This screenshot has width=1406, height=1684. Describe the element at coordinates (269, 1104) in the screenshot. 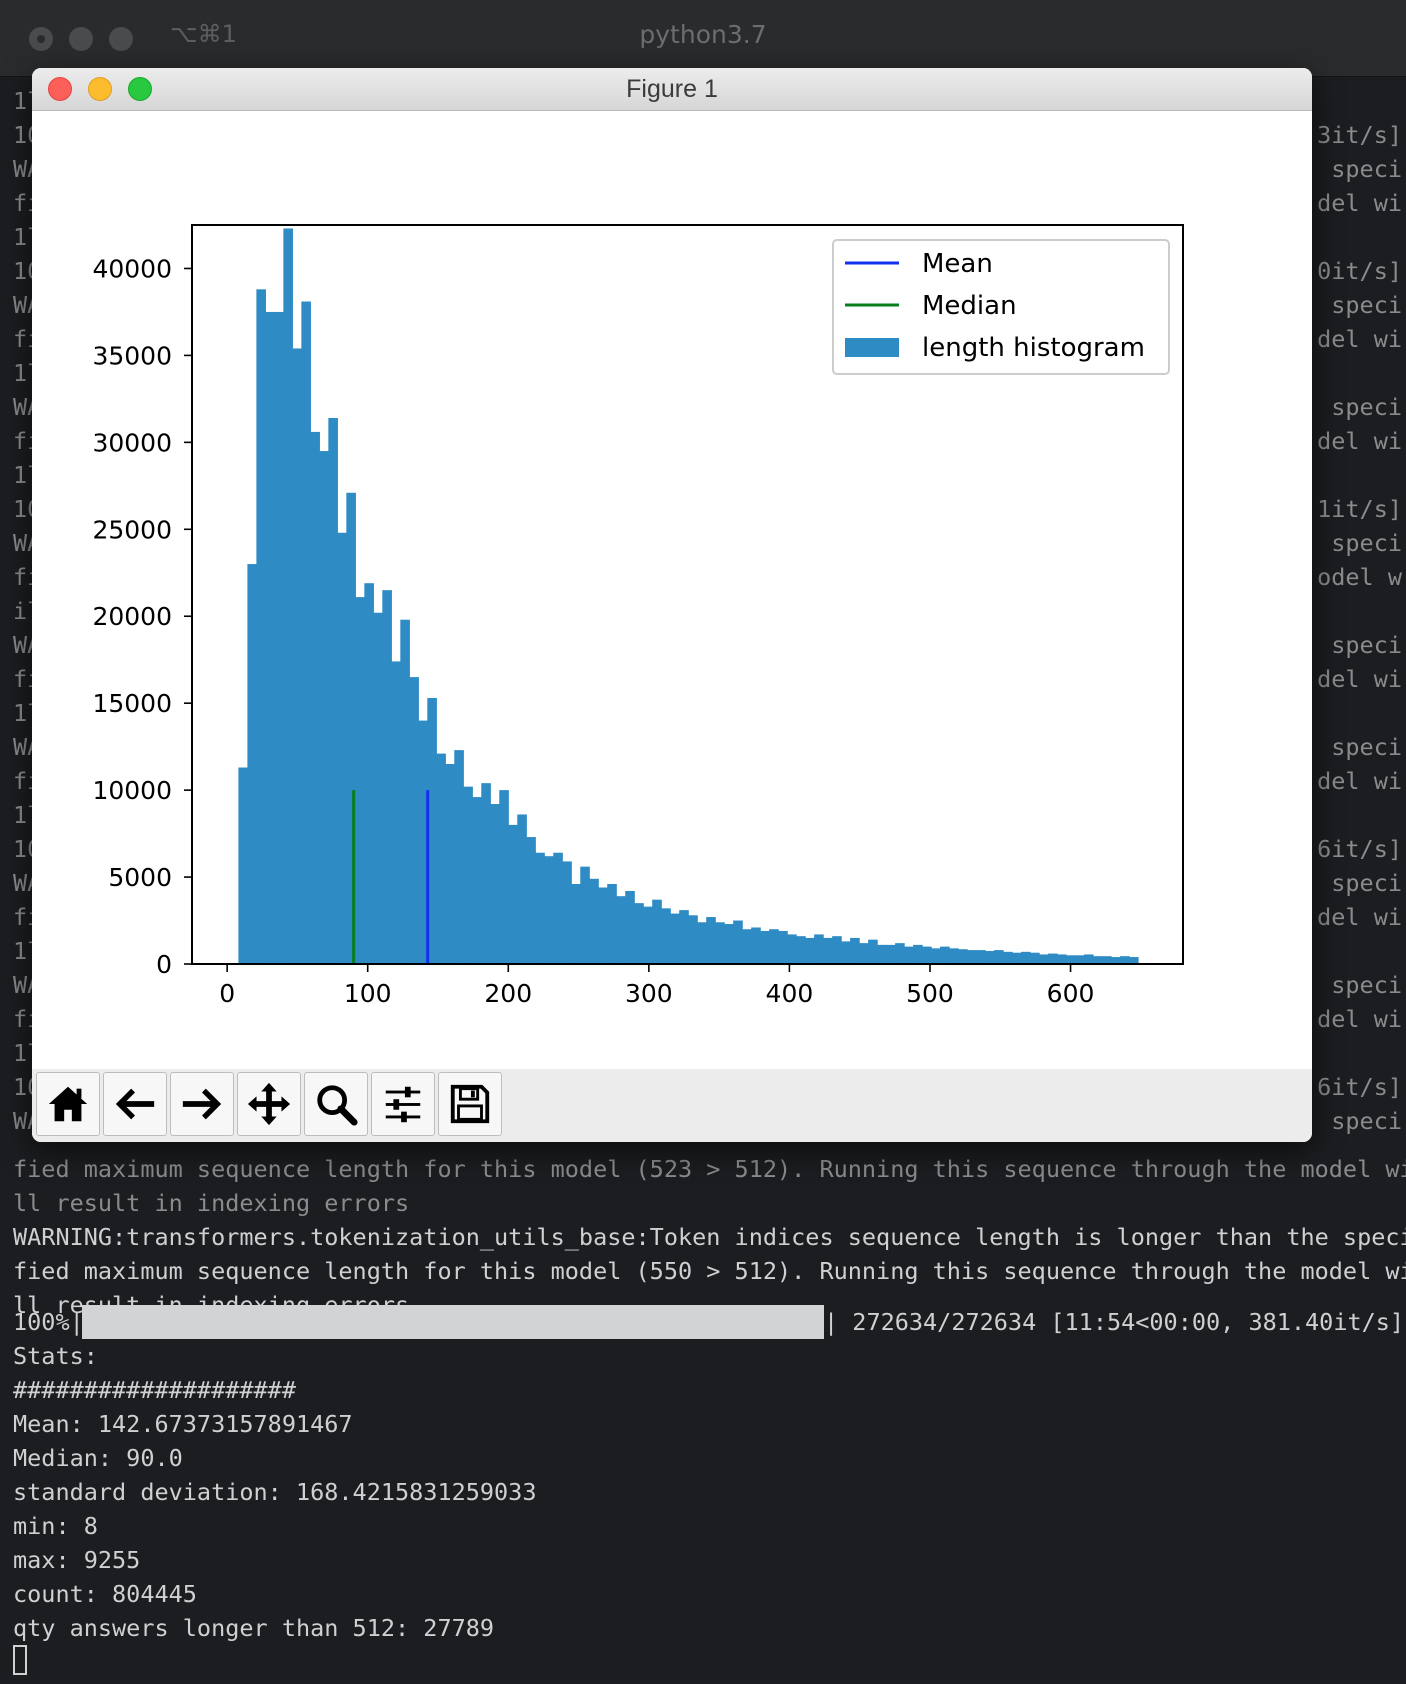

I see `pan-button` at that location.